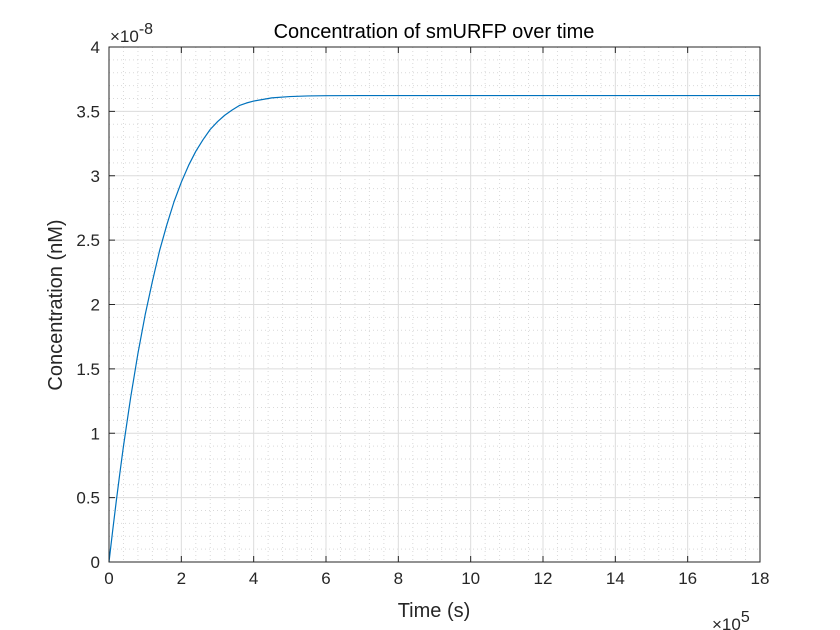  I want to click on x-tick-label: 6, so click(325, 578).